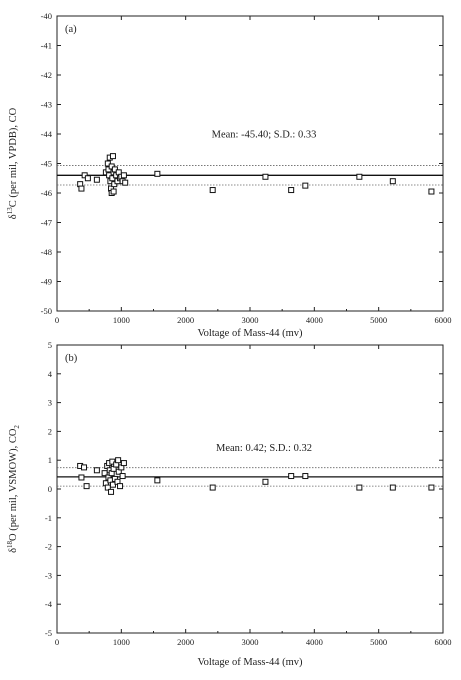  I want to click on panel-label: (b), so click(71, 358).